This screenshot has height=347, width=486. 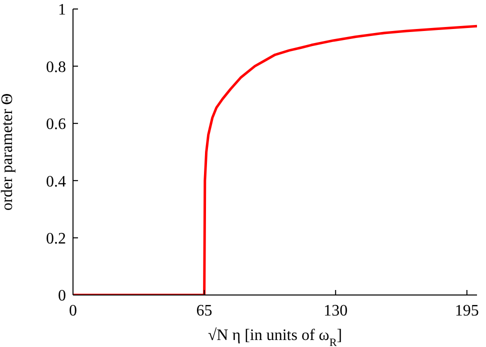 I want to click on x-tick-label: 130, so click(x=336, y=311).